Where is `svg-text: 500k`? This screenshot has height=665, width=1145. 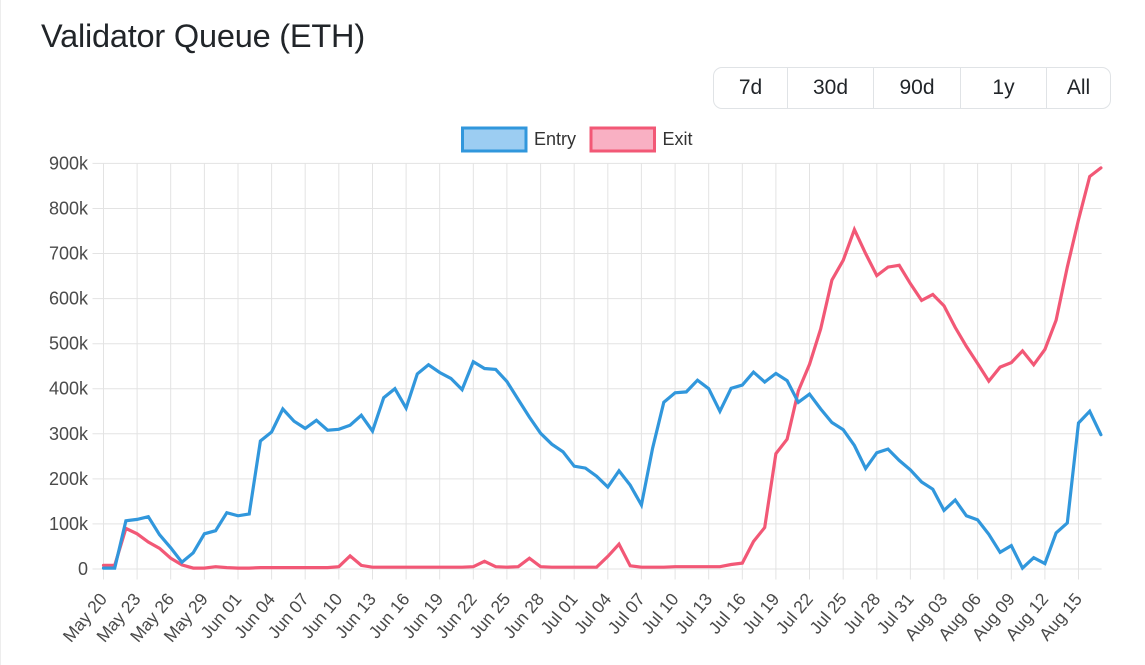 svg-text: 500k is located at coordinates (69, 344).